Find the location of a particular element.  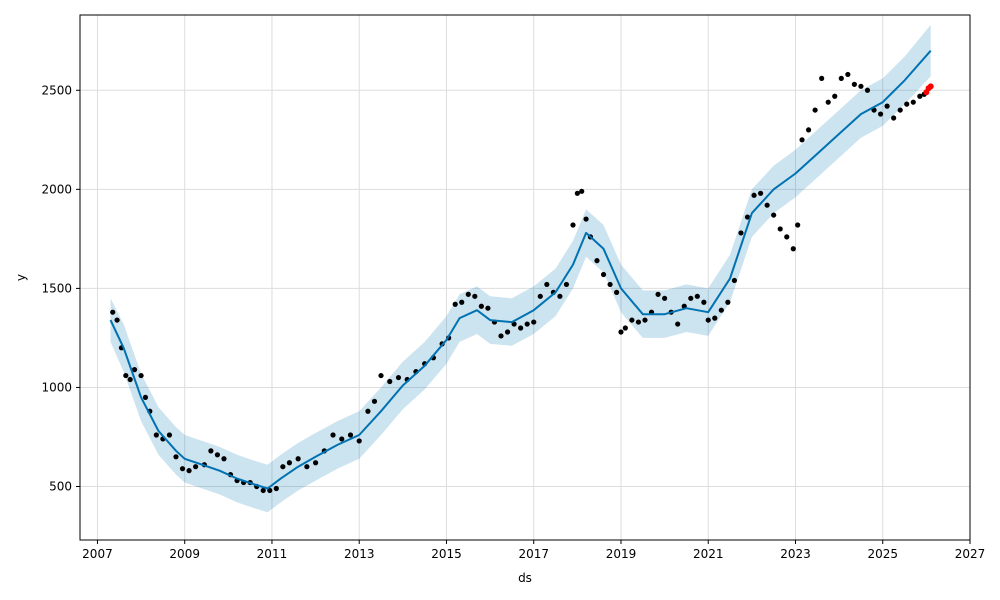

x-tick-label: 2019 is located at coordinates (621, 554).